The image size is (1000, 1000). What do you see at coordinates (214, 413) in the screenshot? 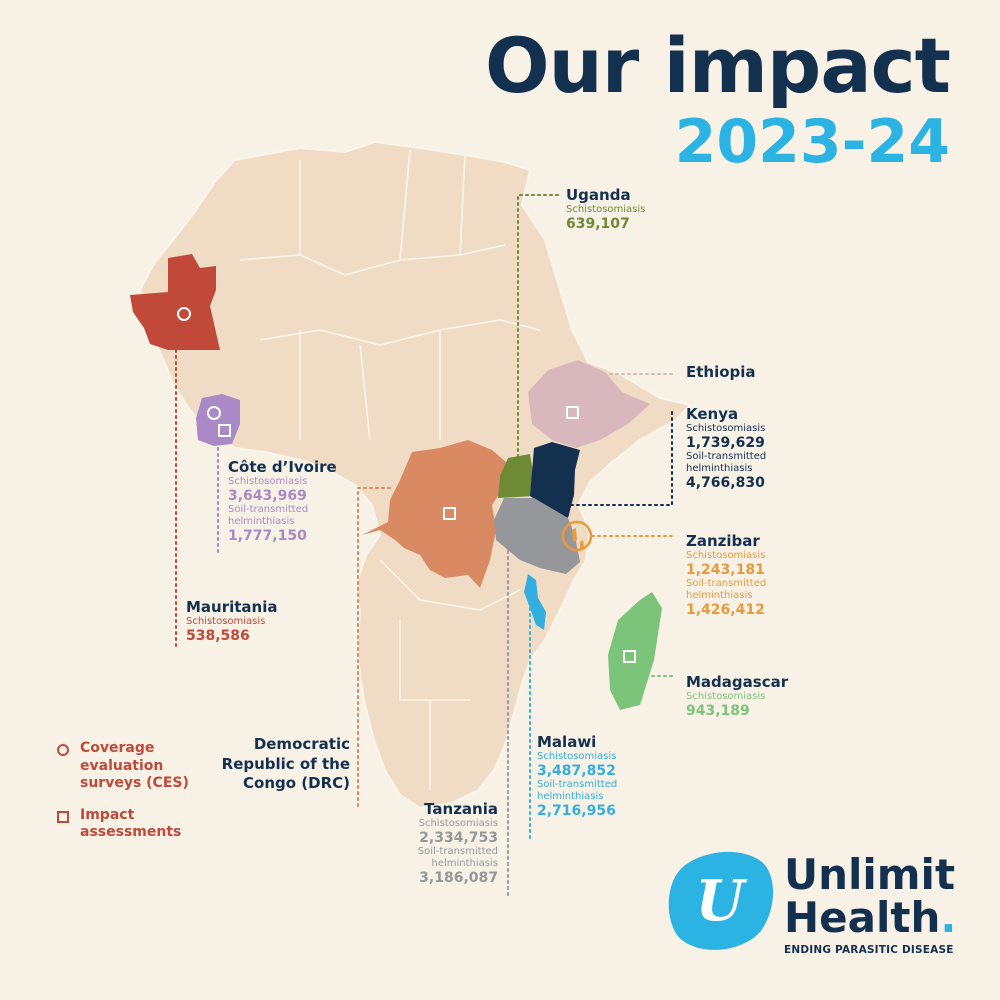
I see `cotedivoire-ces-marker` at bounding box center [214, 413].